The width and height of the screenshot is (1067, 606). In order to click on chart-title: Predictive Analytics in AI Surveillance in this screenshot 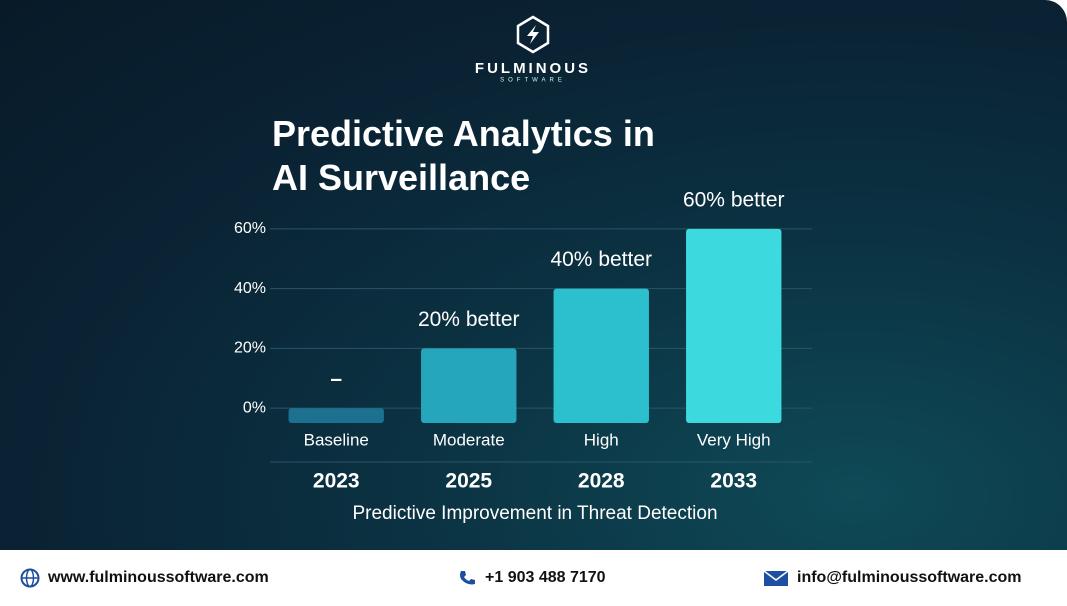, I will do `click(463, 155)`.